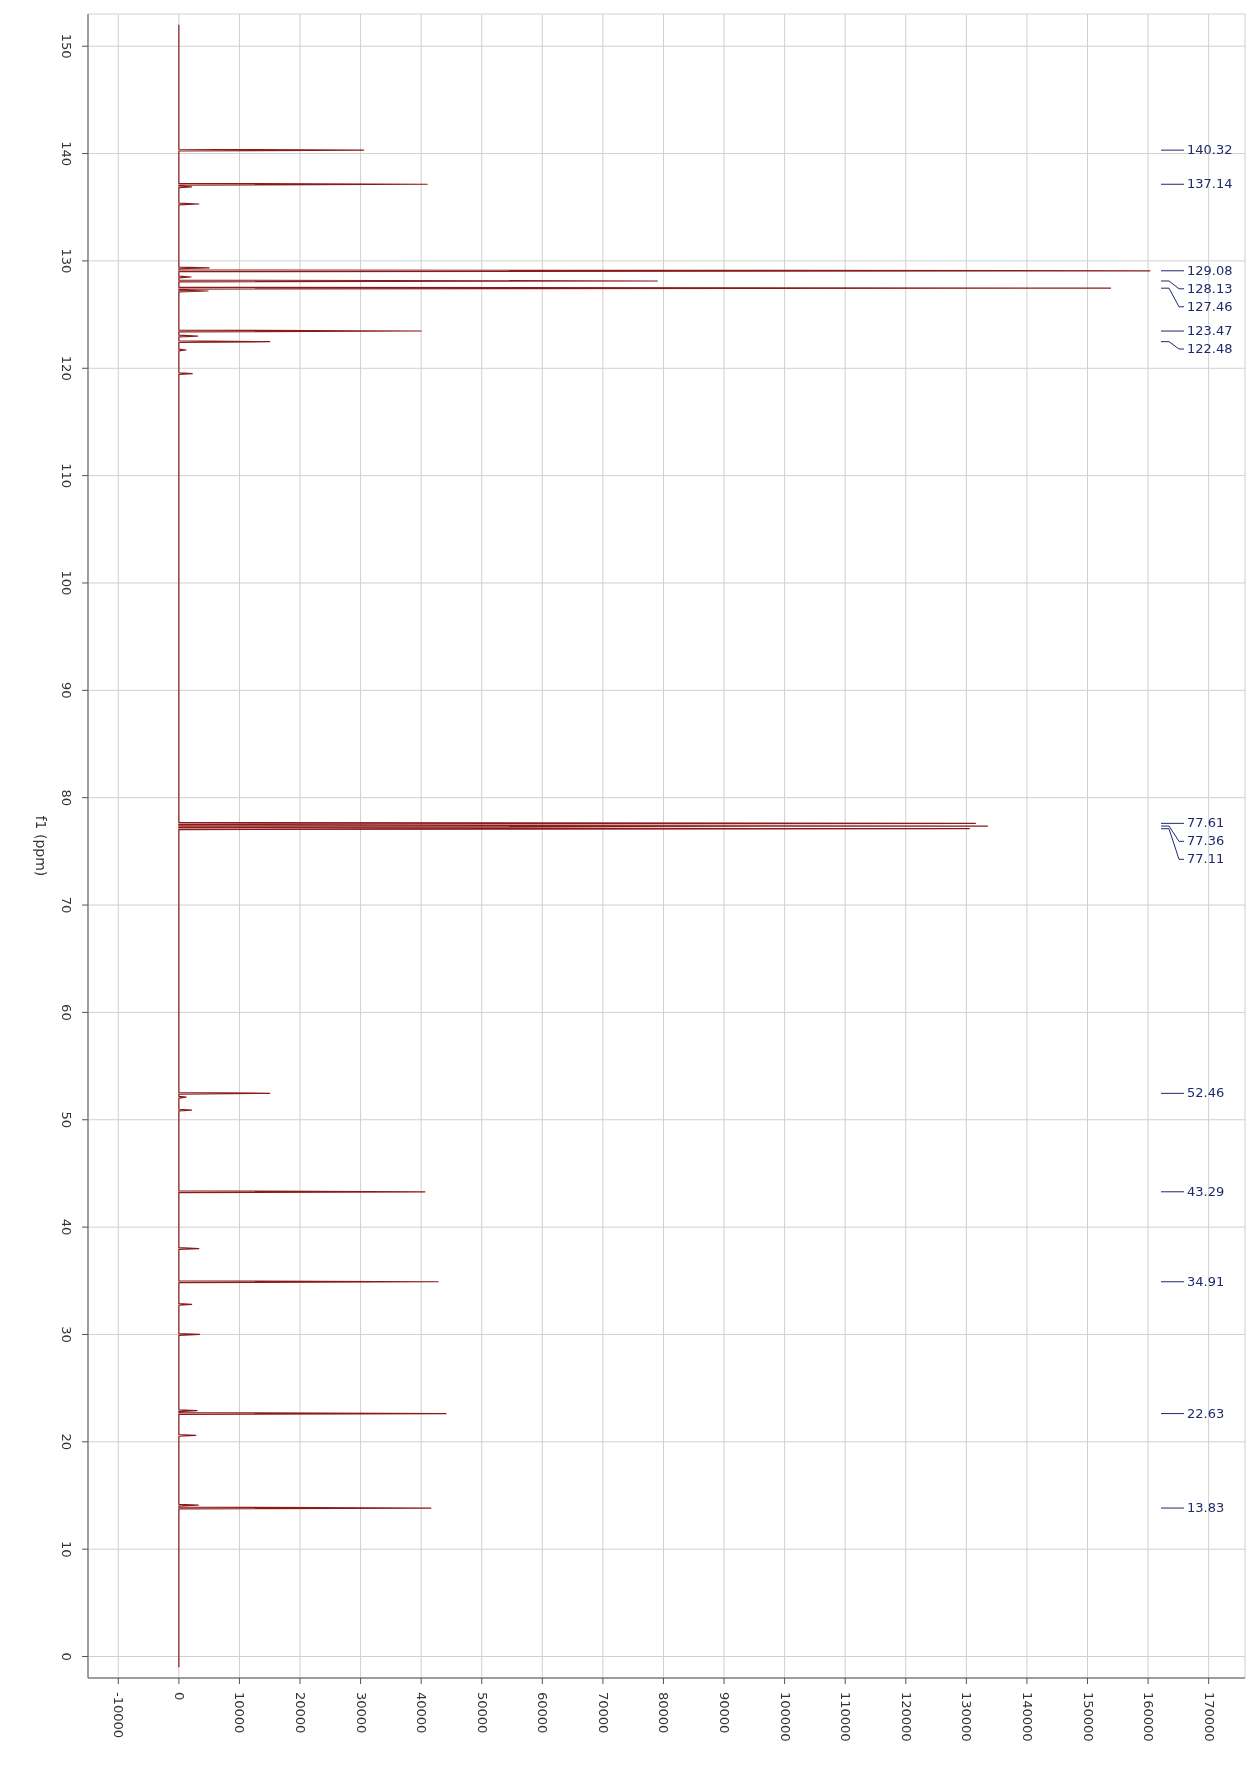 This screenshot has width=1259, height=1775. What do you see at coordinates (1210, 150) in the screenshot?
I see `annotation: 140.32` at bounding box center [1210, 150].